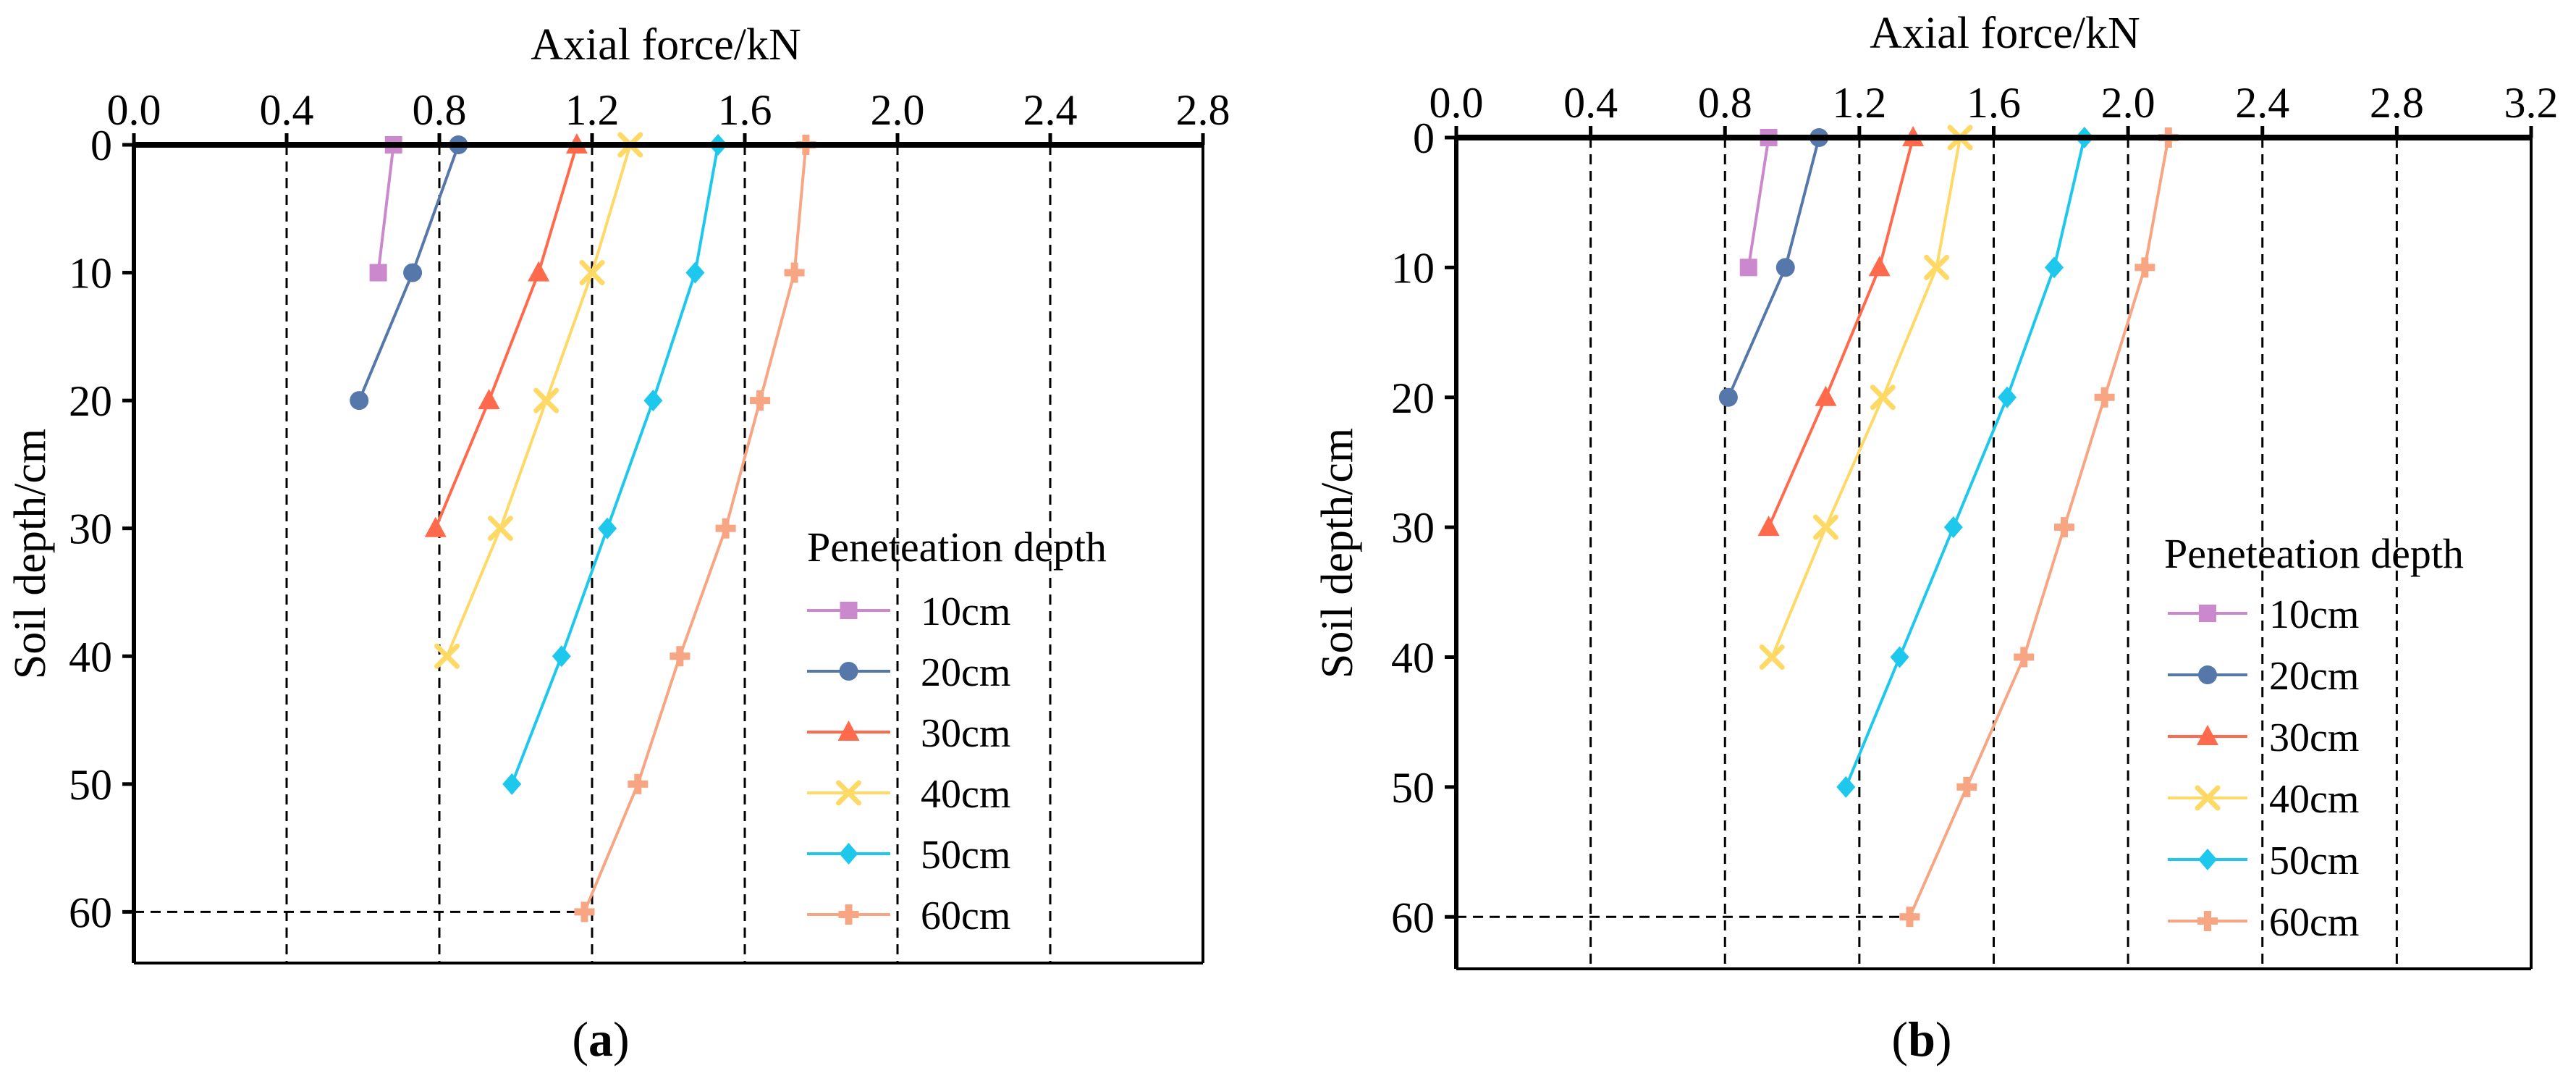 This screenshot has width=2576, height=1076. What do you see at coordinates (965, 612) in the screenshot?
I see `legend-label-10cm: 10cm` at bounding box center [965, 612].